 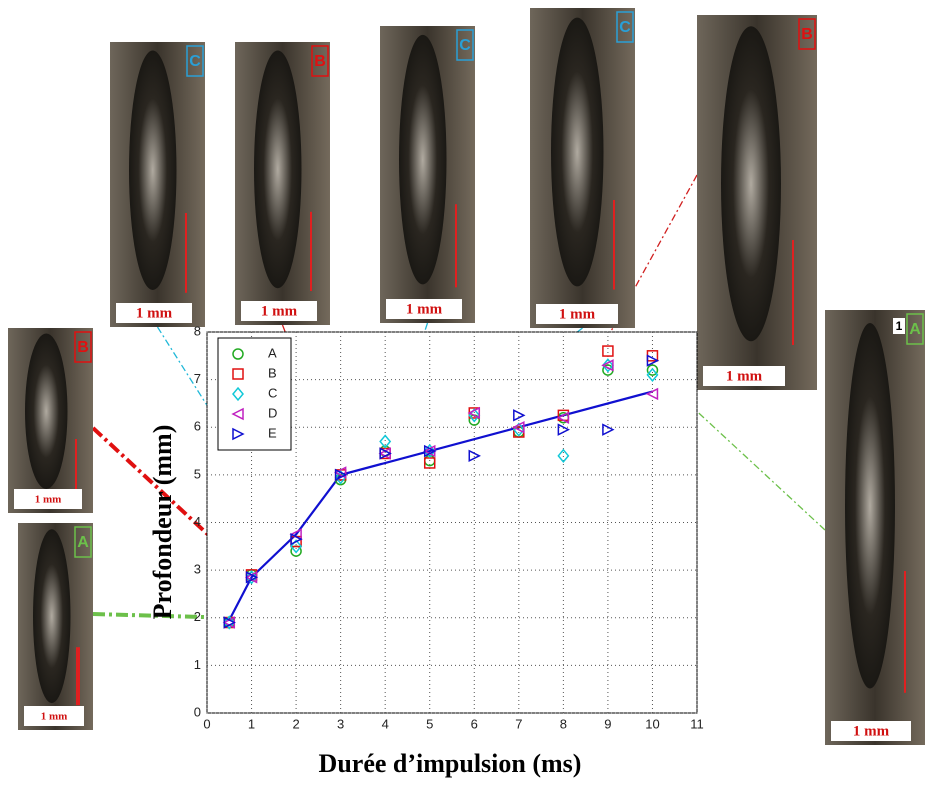 I want to click on x-tick-label: 10, so click(x=652, y=723).